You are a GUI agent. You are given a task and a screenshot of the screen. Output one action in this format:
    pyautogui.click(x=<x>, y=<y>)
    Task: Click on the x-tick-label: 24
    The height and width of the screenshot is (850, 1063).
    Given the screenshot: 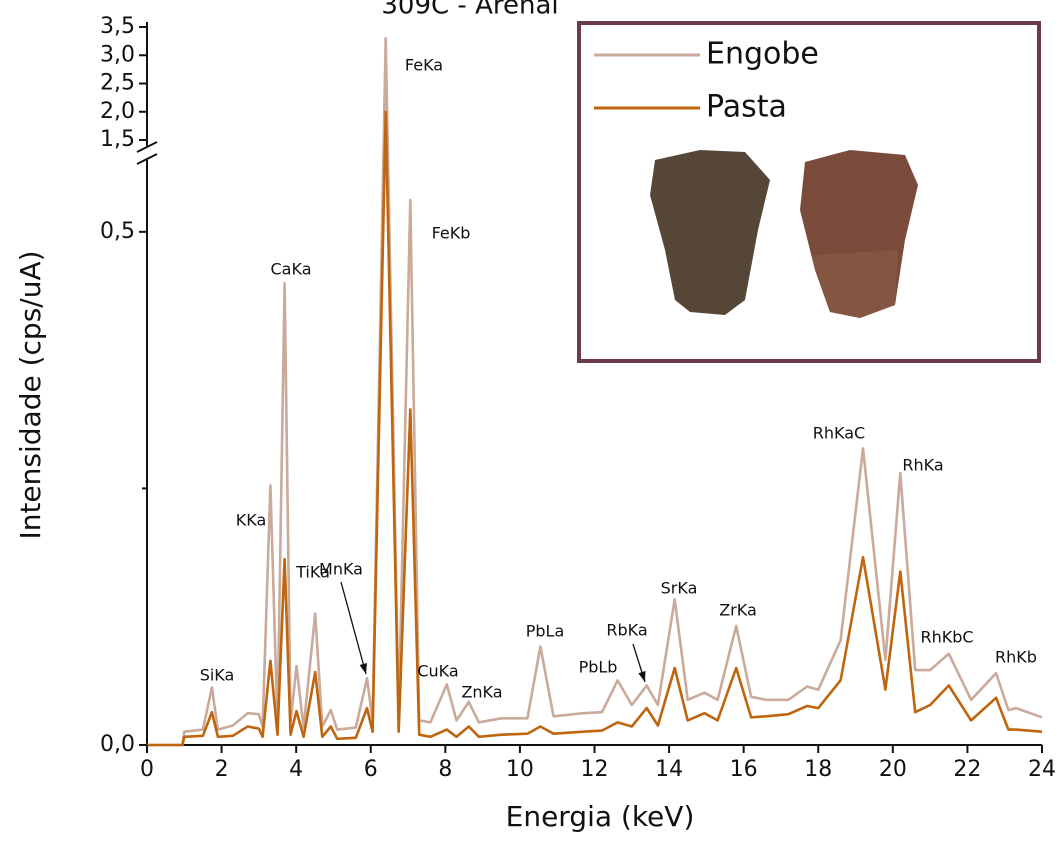 What is the action you would take?
    pyautogui.click(x=1042, y=769)
    